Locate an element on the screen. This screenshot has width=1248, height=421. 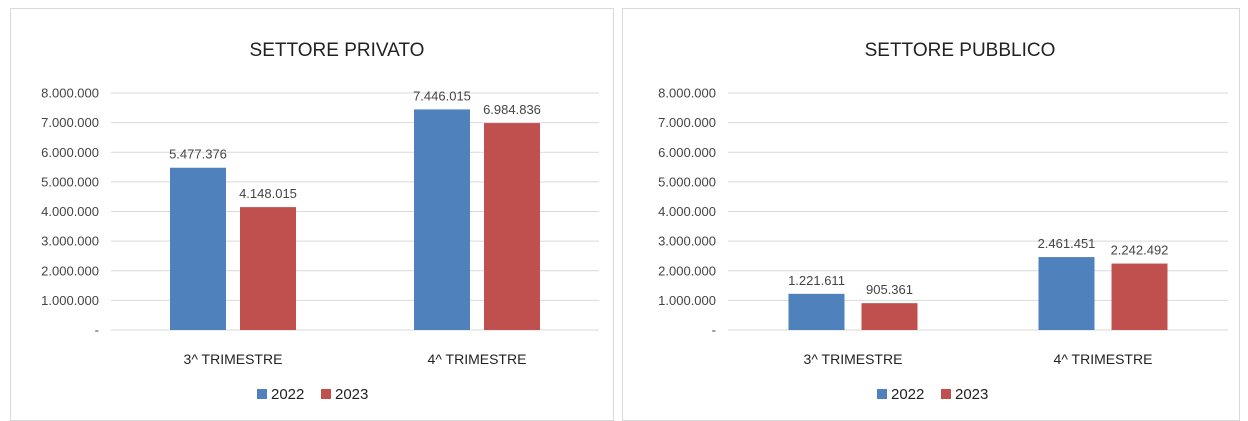
chart-title: SETTORE PRIVATO is located at coordinates (337, 50).